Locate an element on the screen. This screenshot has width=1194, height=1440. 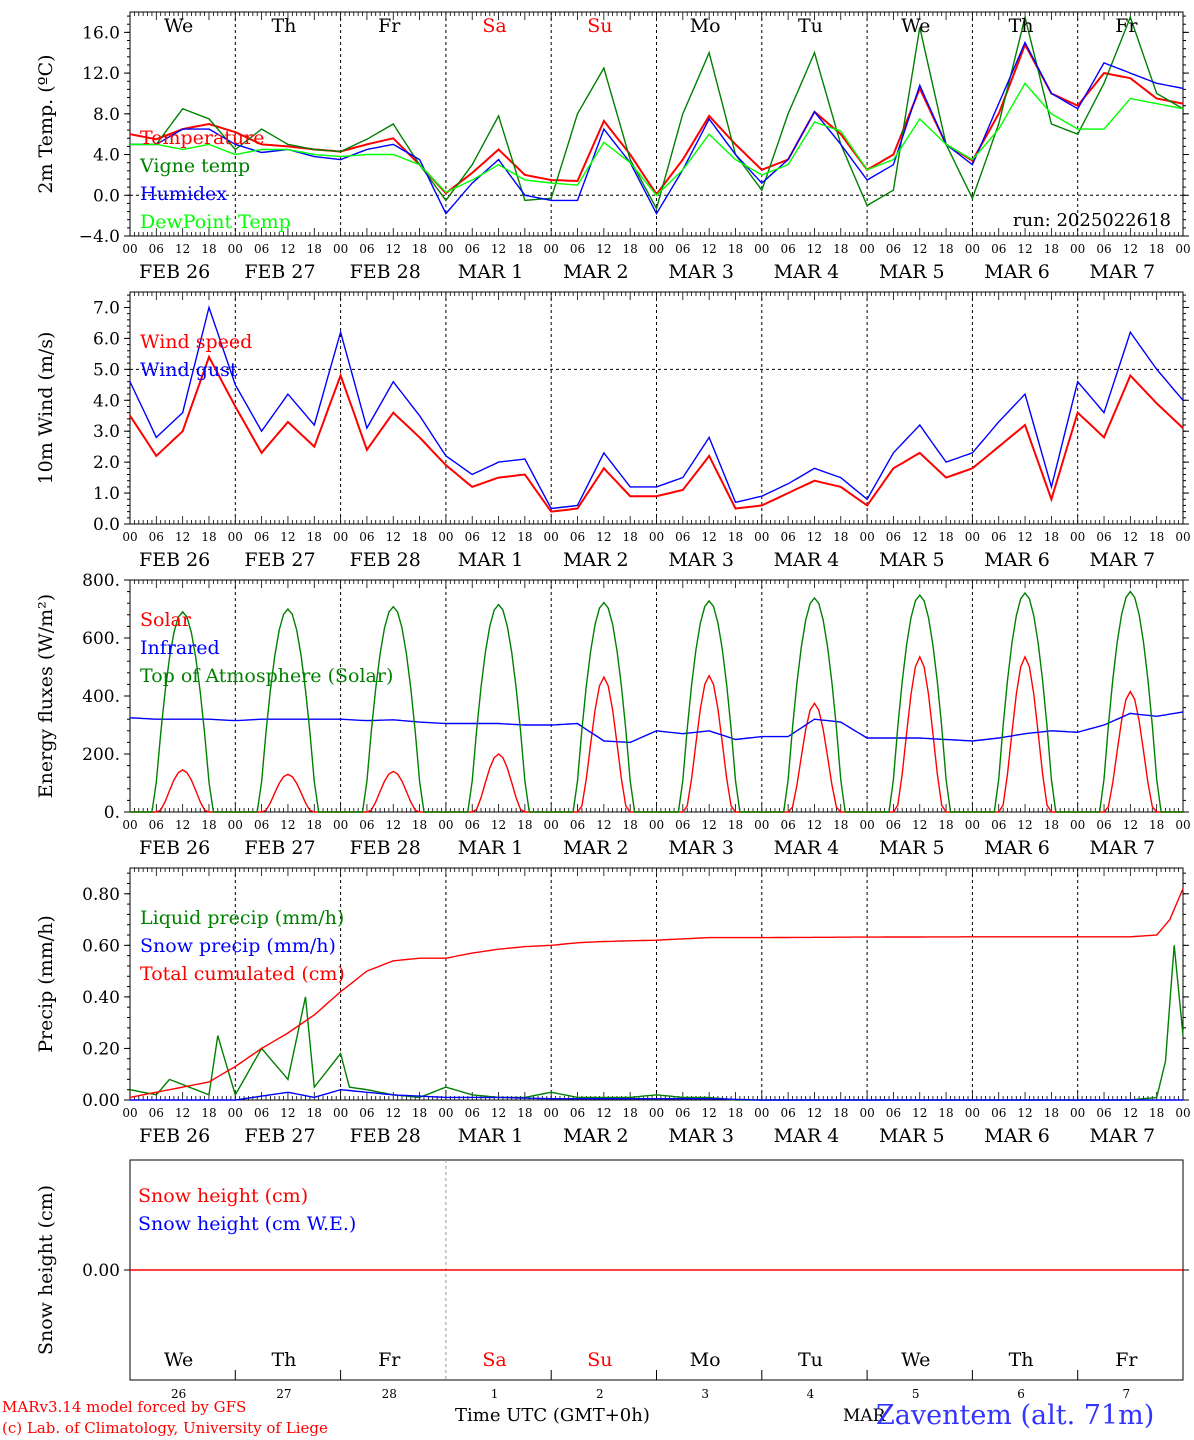
date-label: FEB 26 is located at coordinates (174, 848).